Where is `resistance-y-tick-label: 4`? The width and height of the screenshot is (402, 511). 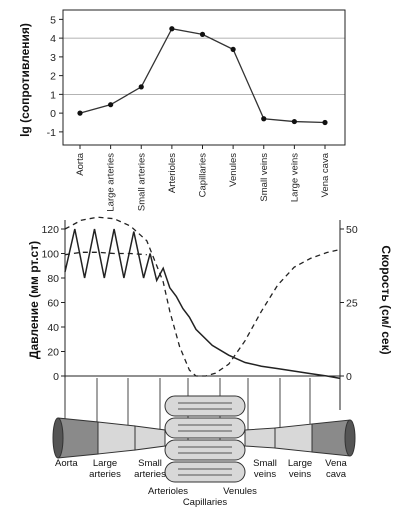
resistance-y-tick-label: 4 is located at coordinates (53, 39).